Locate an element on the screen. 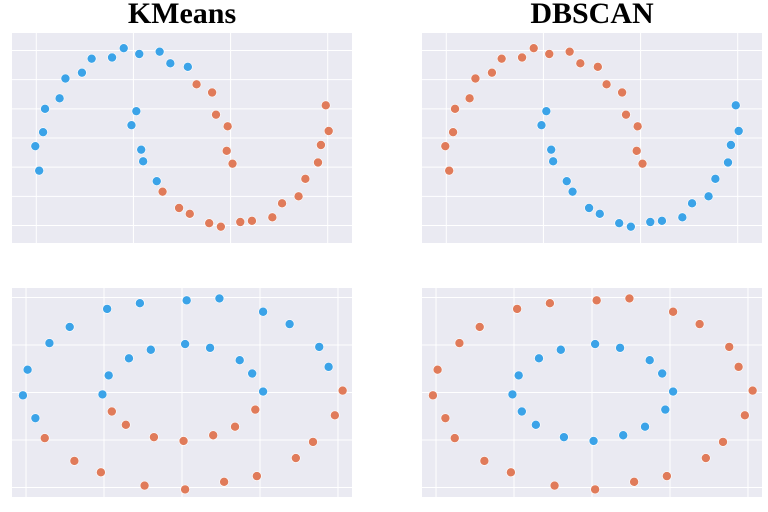 This screenshot has width=768, height=512. chart-title: DBSCAN is located at coordinates (592, 15).